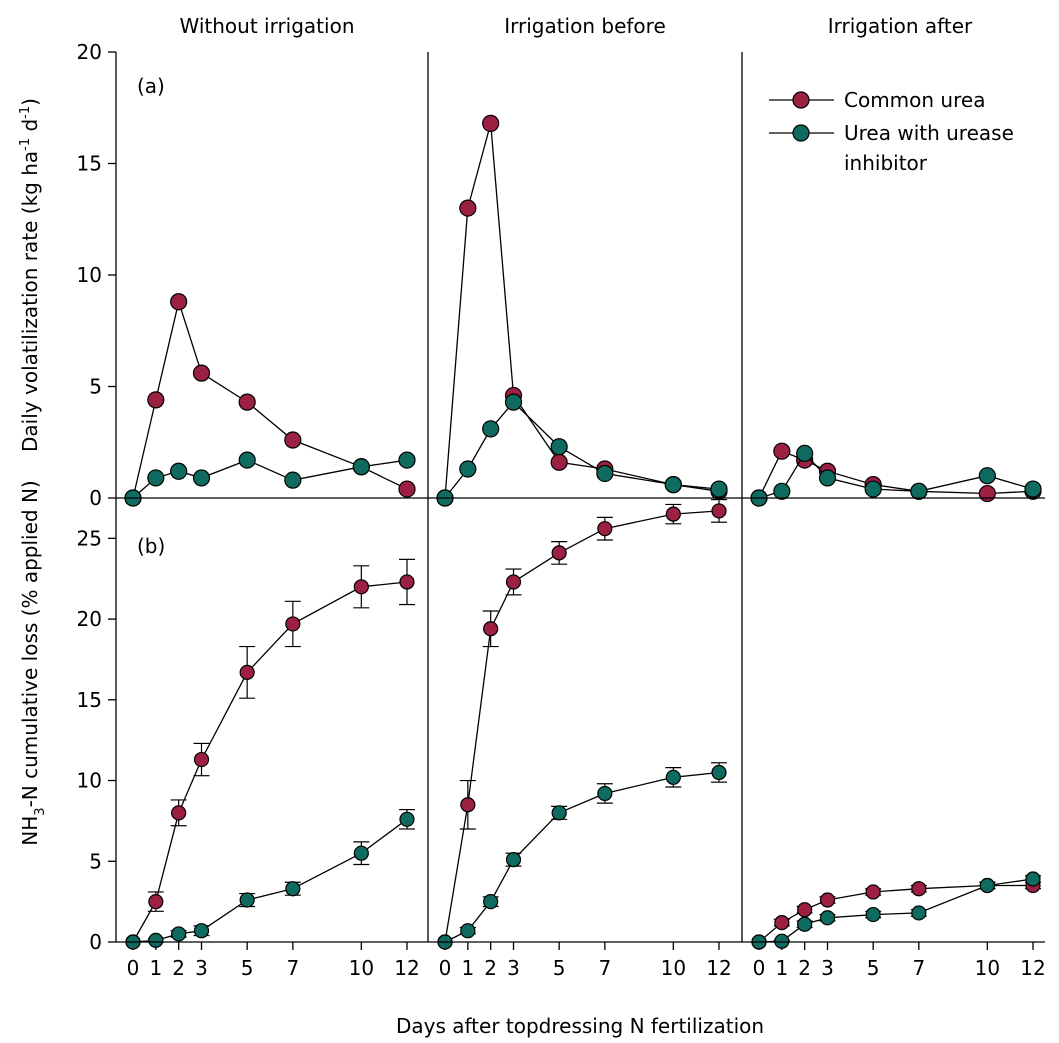  What do you see at coordinates (95, 387) in the screenshot?
I see `y-tick-label-a: 5` at bounding box center [95, 387].